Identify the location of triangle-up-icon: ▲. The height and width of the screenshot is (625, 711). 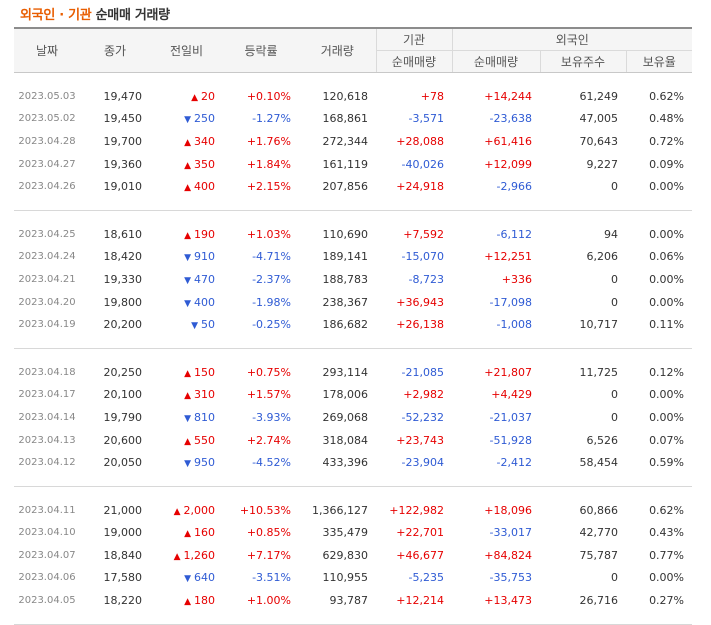
(177, 556).